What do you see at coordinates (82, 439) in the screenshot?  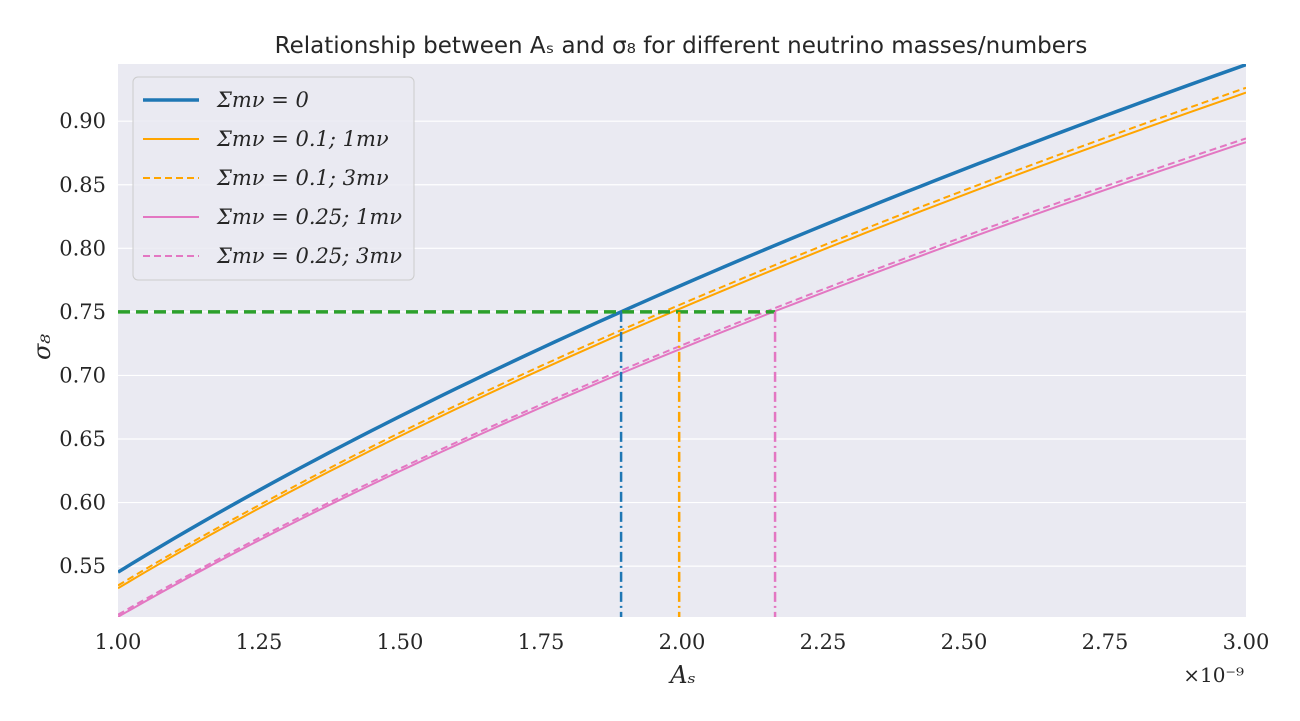 I see `y-tick-label: 0.65` at bounding box center [82, 439].